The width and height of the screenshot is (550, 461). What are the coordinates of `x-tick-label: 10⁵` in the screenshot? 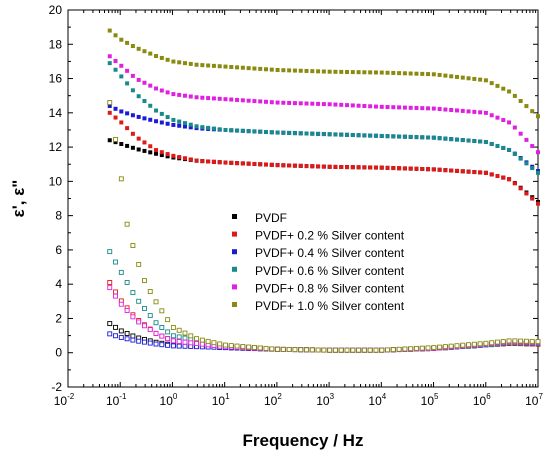 It's located at (430, 400).